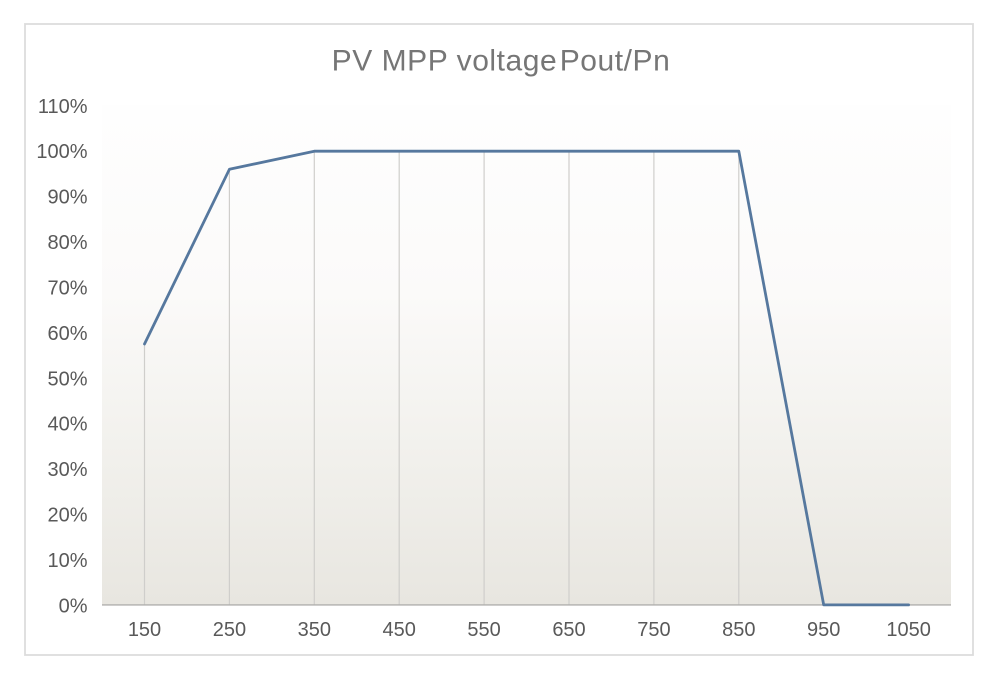  Describe the element at coordinates (568, 630) in the screenshot. I see `svg-text: 650` at that location.